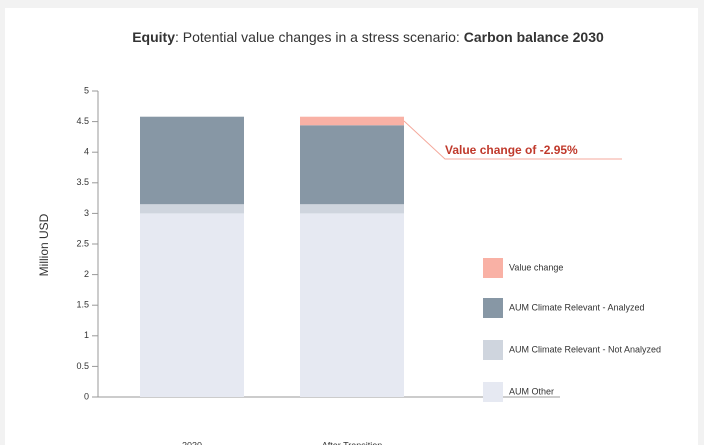 Image resolution: width=704 pixels, height=445 pixels. What do you see at coordinates (86, 152) in the screenshot?
I see `y-tick-label: 4` at bounding box center [86, 152].